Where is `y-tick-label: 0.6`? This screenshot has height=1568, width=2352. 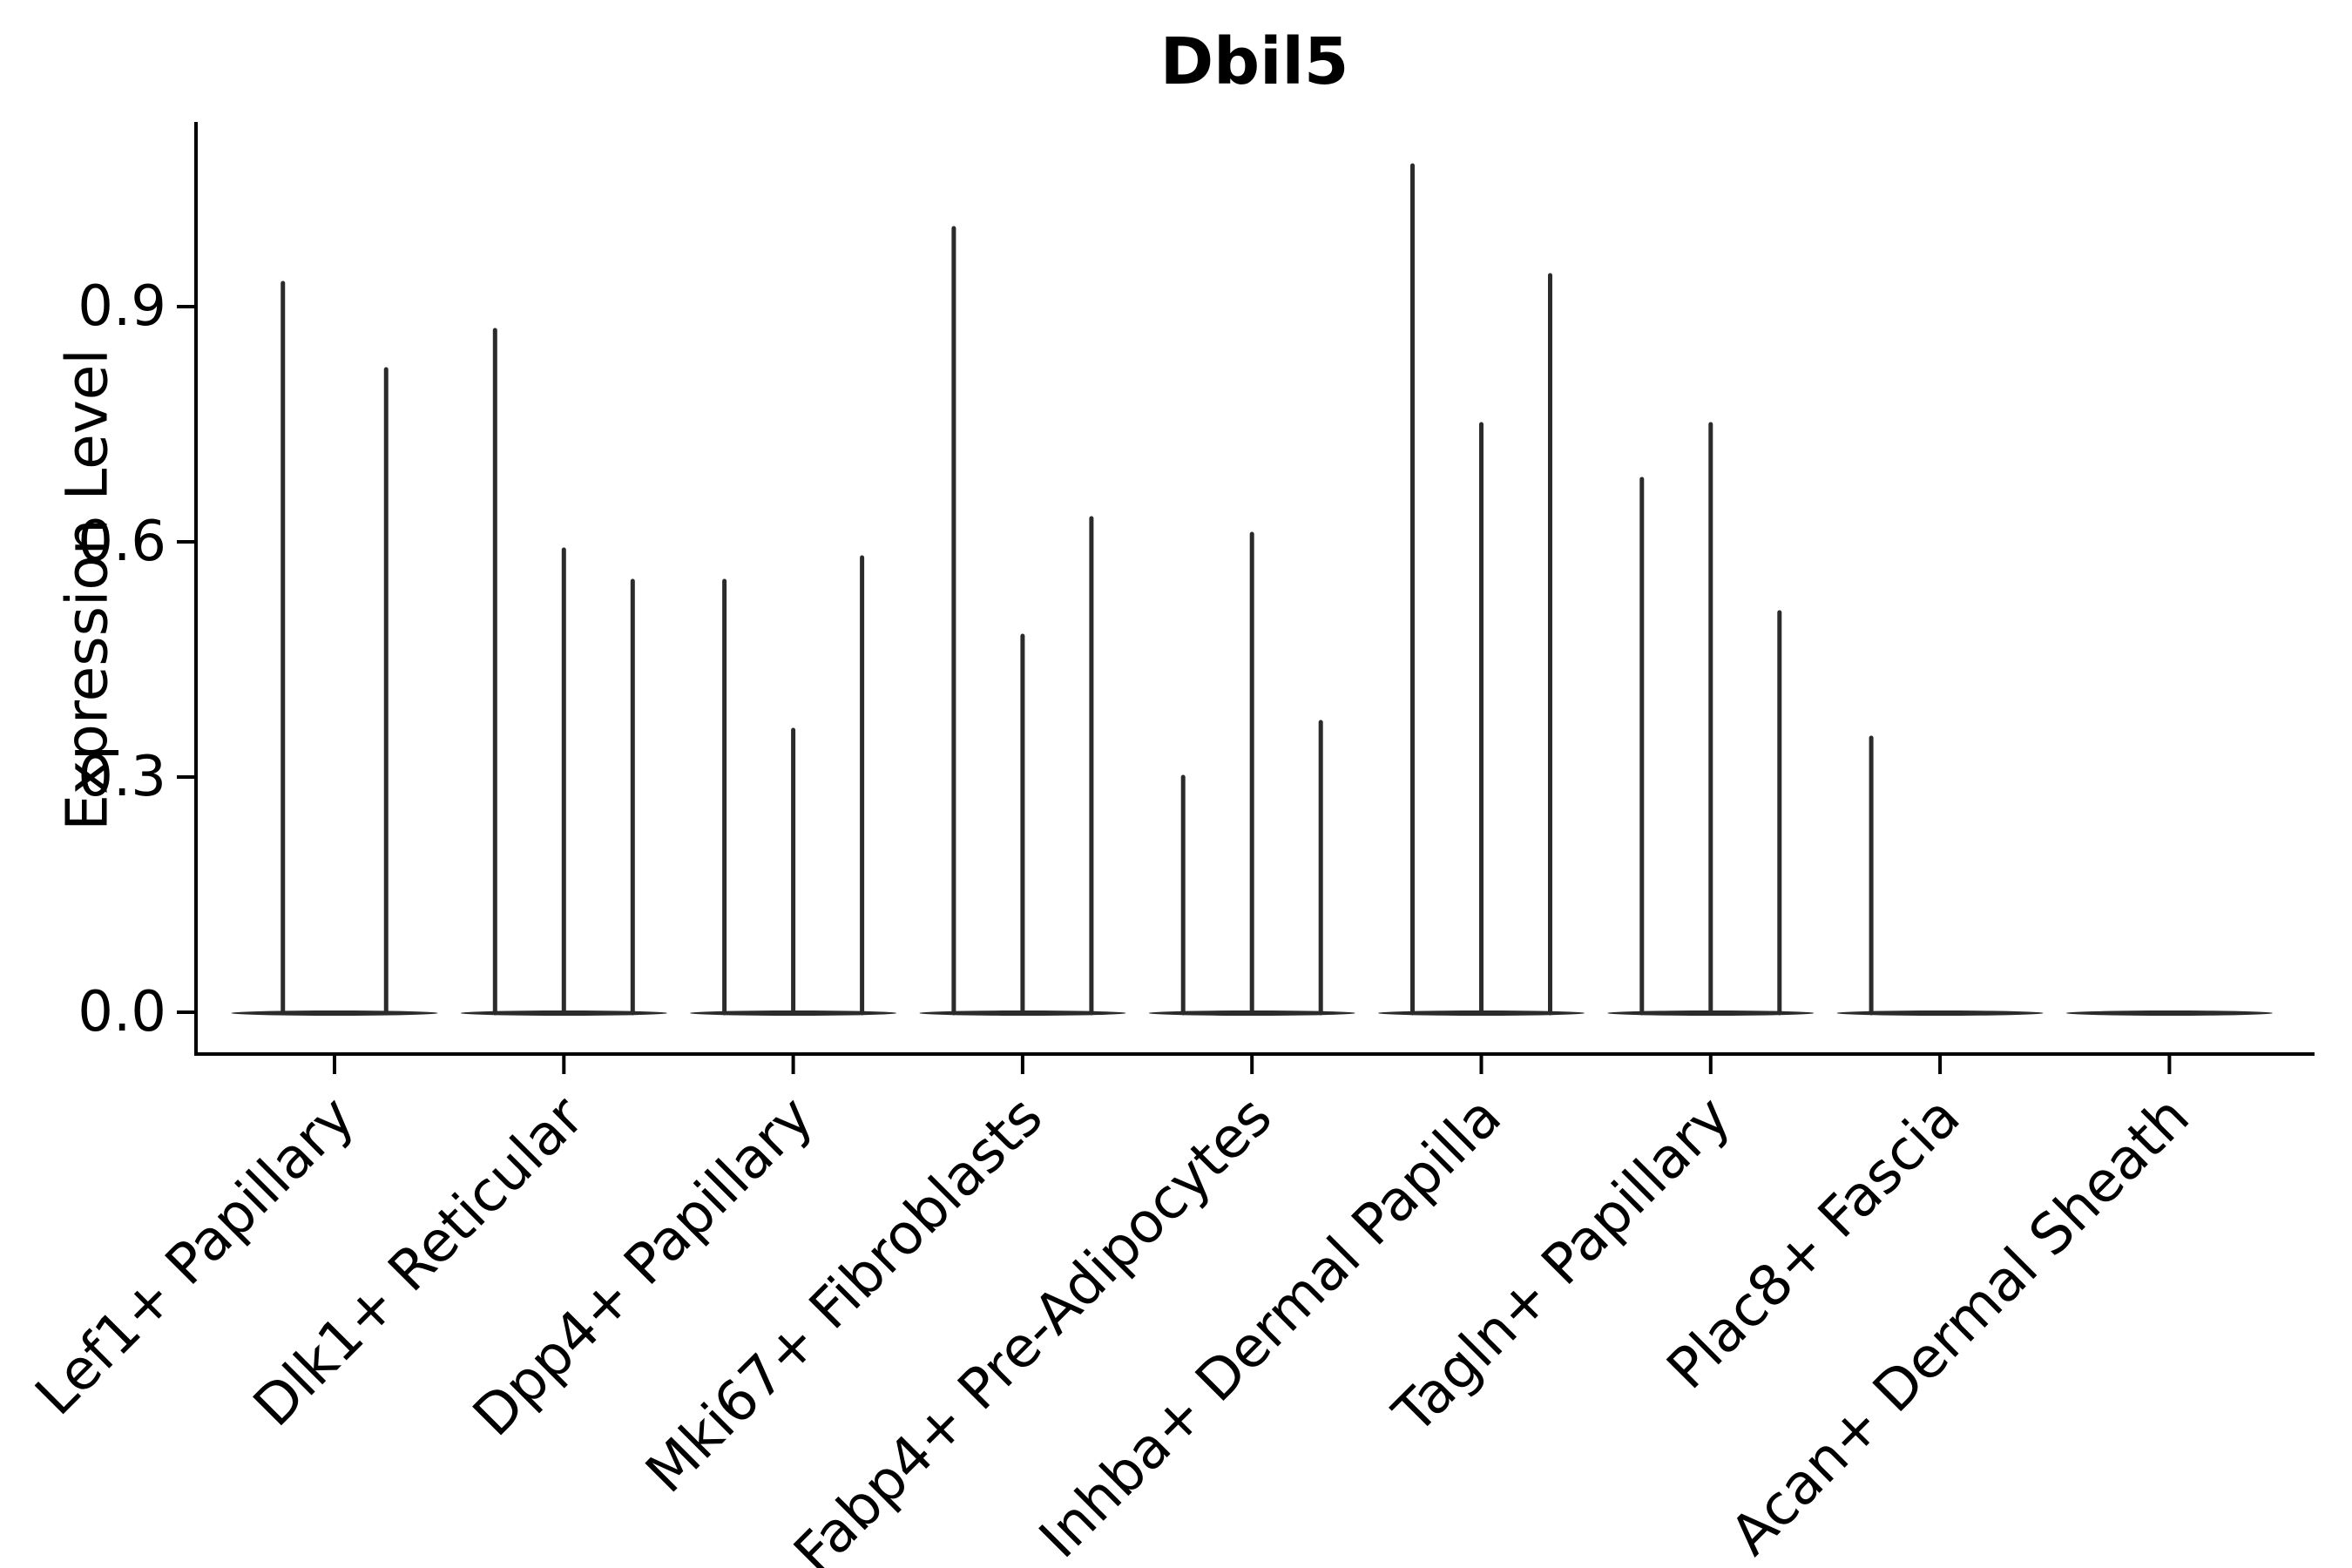 y-tick-label: 0.6 is located at coordinates (122, 542).